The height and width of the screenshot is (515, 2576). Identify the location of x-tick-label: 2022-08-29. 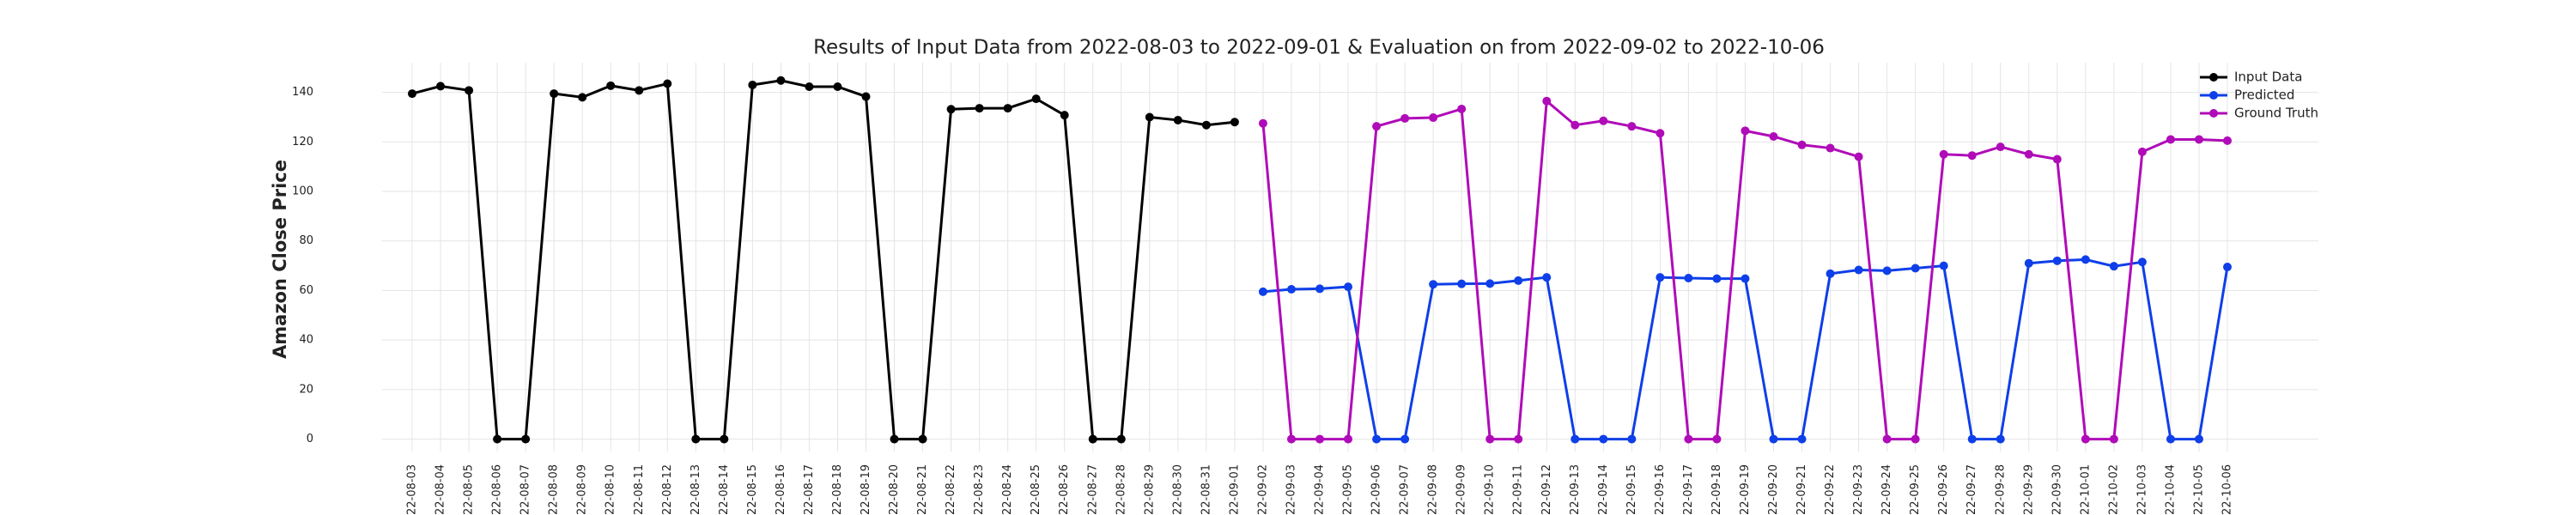
(1149, 489).